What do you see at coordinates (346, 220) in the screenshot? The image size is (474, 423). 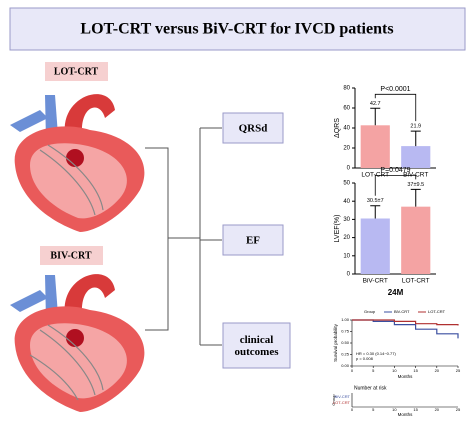 I see `y-tick-label: 30` at bounding box center [346, 220].